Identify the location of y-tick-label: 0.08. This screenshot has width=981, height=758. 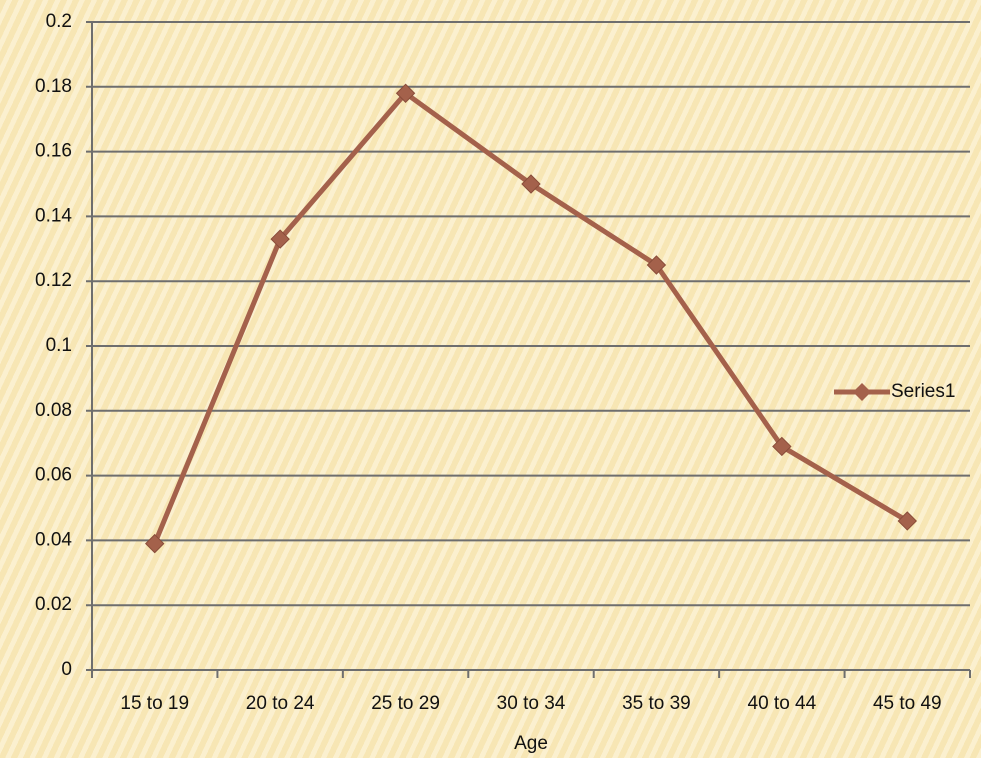
(53, 410).